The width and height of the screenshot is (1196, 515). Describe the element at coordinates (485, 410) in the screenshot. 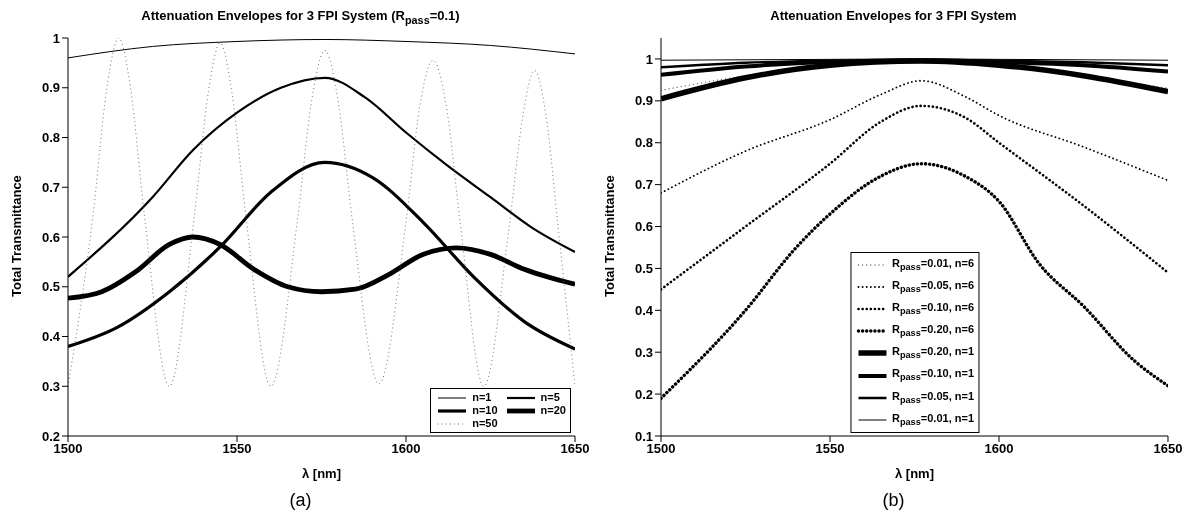

I see `legend-label: n=10` at that location.